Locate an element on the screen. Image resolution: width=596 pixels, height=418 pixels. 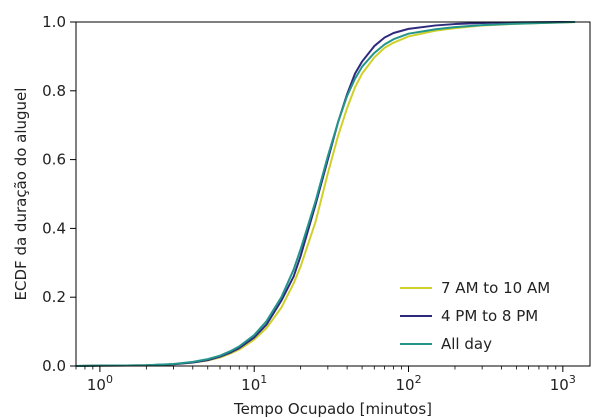
y-axis: 0.0 0.2 0.4 0.6 0.8 1.0 is located at coordinates (59, 194).